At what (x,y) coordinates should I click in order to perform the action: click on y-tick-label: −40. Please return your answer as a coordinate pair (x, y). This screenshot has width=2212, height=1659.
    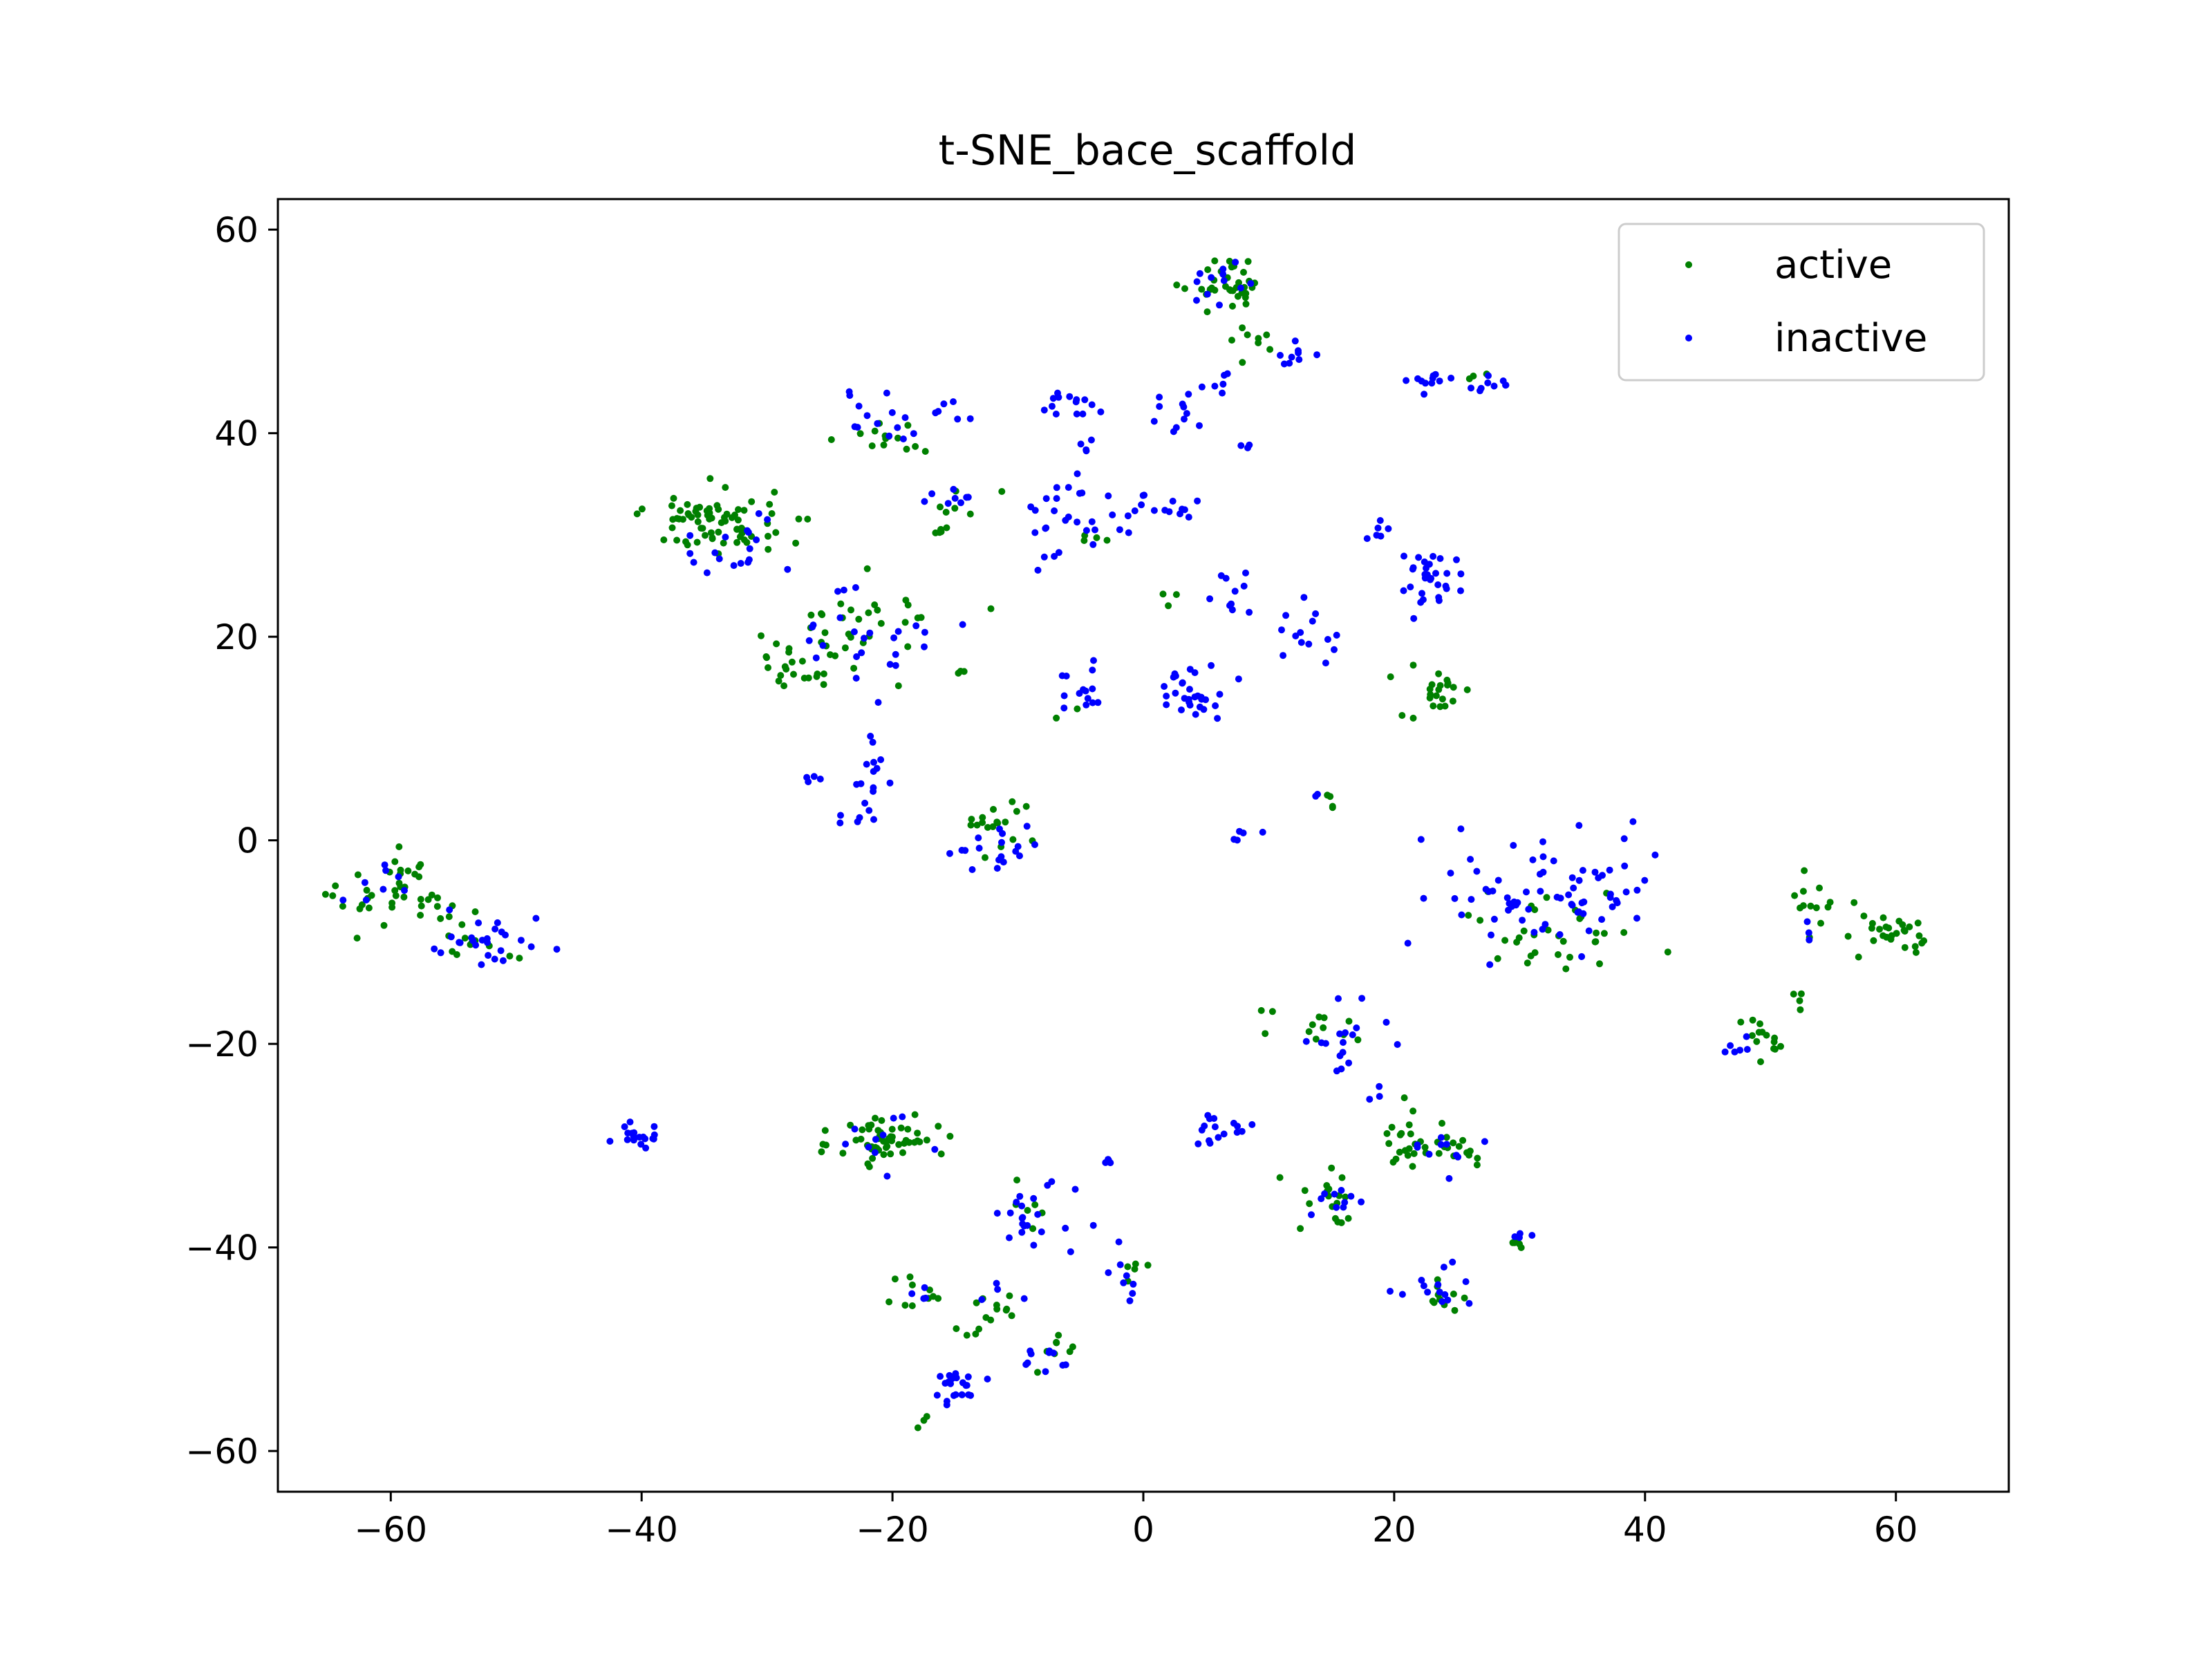
    Looking at the image, I should click on (222, 1248).